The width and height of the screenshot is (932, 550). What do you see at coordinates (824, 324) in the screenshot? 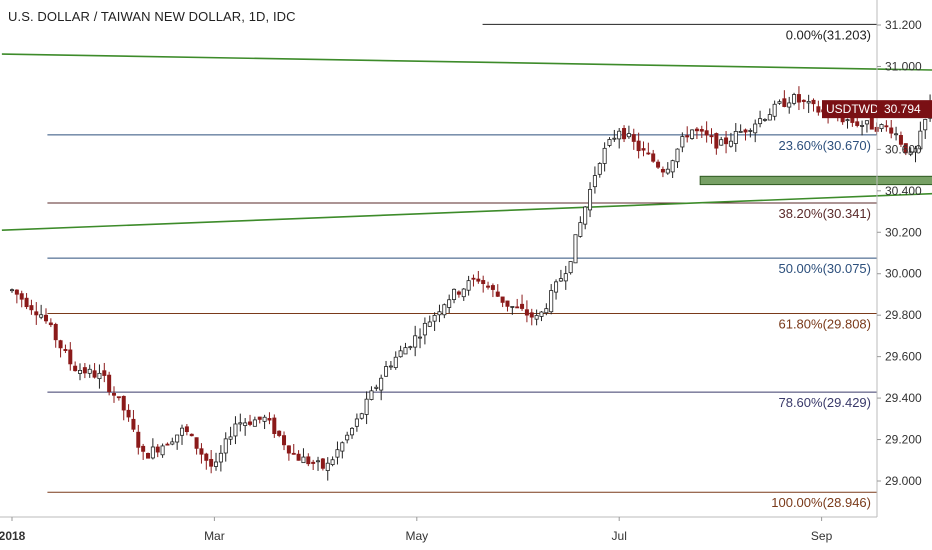
I see `fib-label: 61.80%(29.808)` at bounding box center [824, 324].